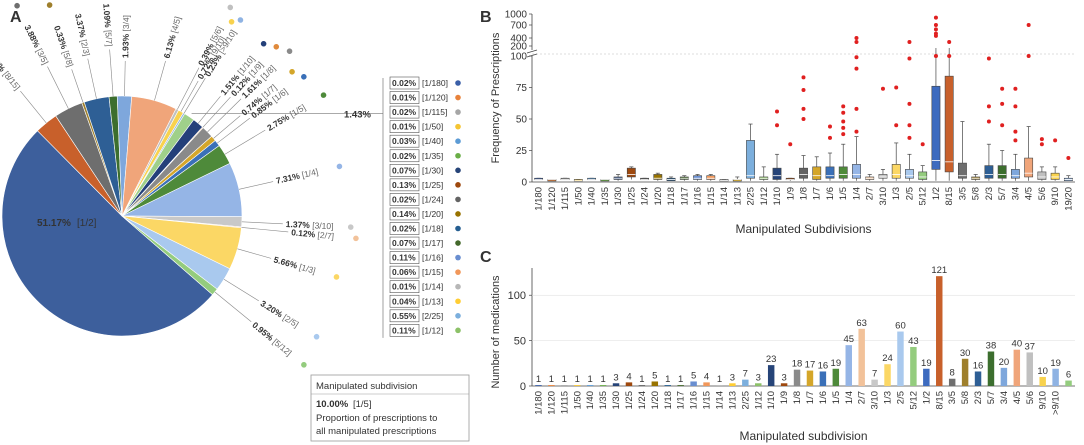 Image resolution: width=1084 pixels, height=445 pixels. I want to click on pie-slice-label-22: 3.20% [2/5], so click(280, 313).